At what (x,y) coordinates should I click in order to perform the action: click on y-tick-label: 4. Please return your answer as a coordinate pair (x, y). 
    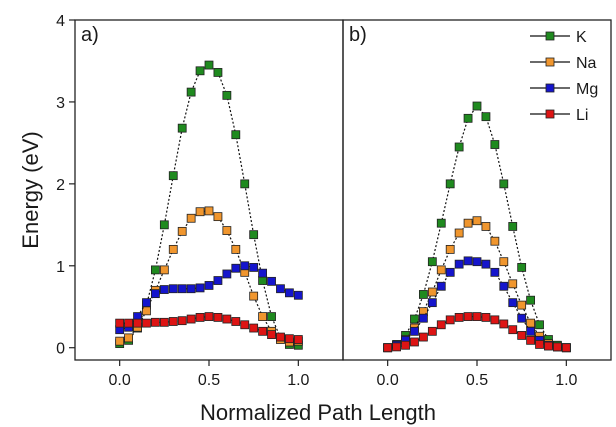
    Looking at the image, I should click on (60, 21).